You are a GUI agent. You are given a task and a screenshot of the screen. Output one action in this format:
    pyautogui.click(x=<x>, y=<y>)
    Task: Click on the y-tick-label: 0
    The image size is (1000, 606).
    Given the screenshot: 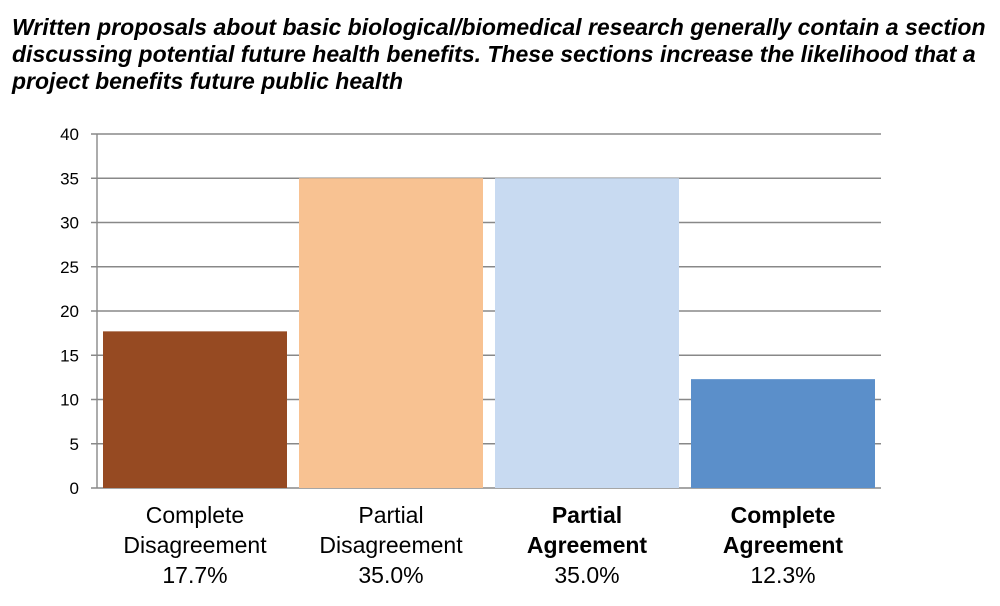 What is the action you would take?
    pyautogui.click(x=74, y=488)
    